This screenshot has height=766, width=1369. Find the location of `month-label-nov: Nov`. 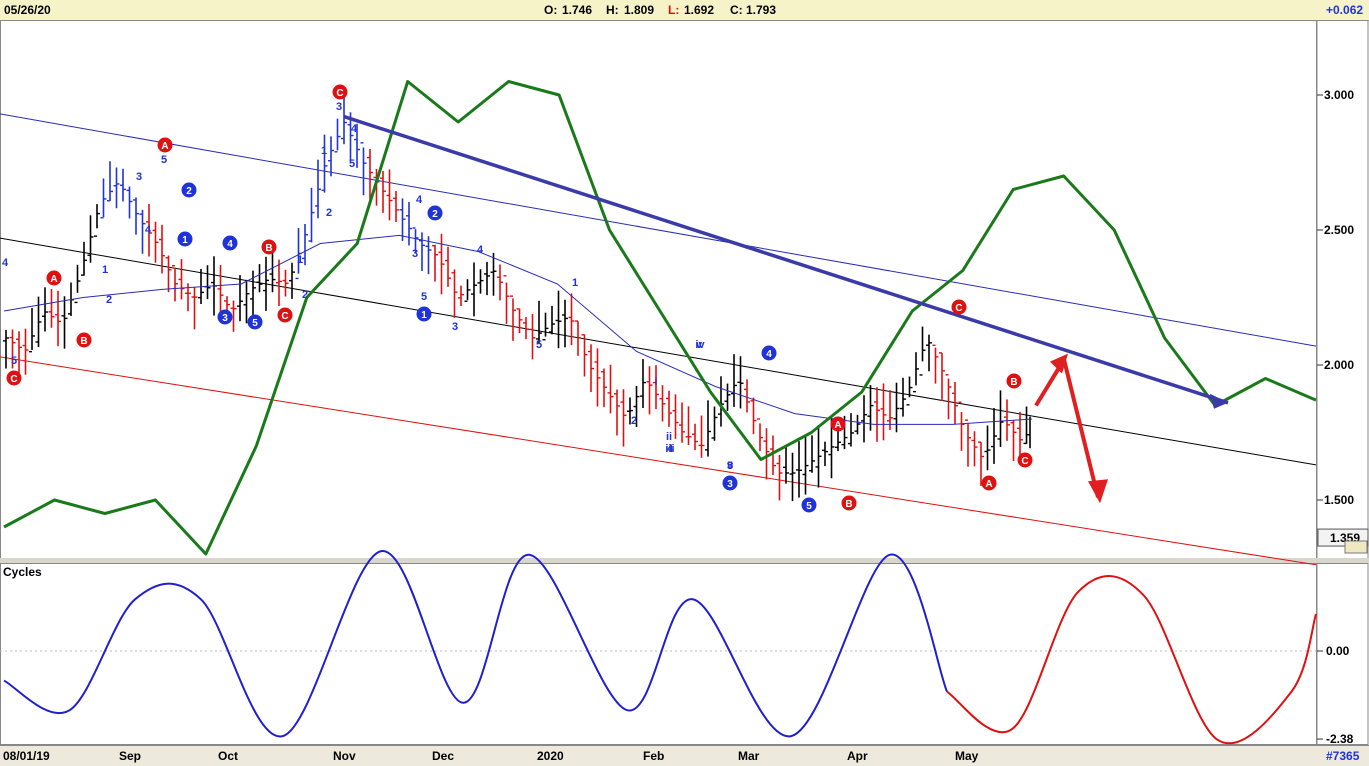

month-label-nov: Nov is located at coordinates (344, 756).